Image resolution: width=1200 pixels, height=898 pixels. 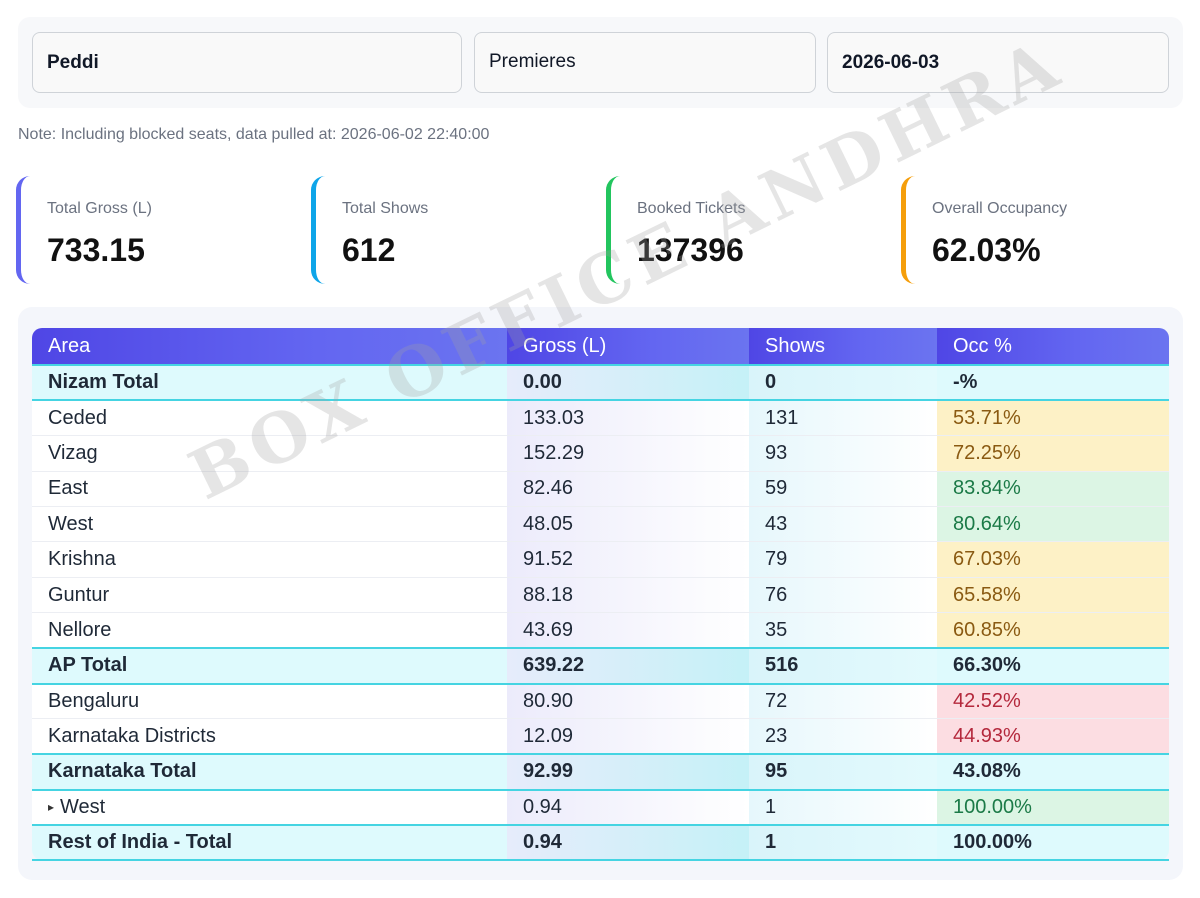 What do you see at coordinates (1053, 594) in the screenshot?
I see `occ-cell: 65.58%` at bounding box center [1053, 594].